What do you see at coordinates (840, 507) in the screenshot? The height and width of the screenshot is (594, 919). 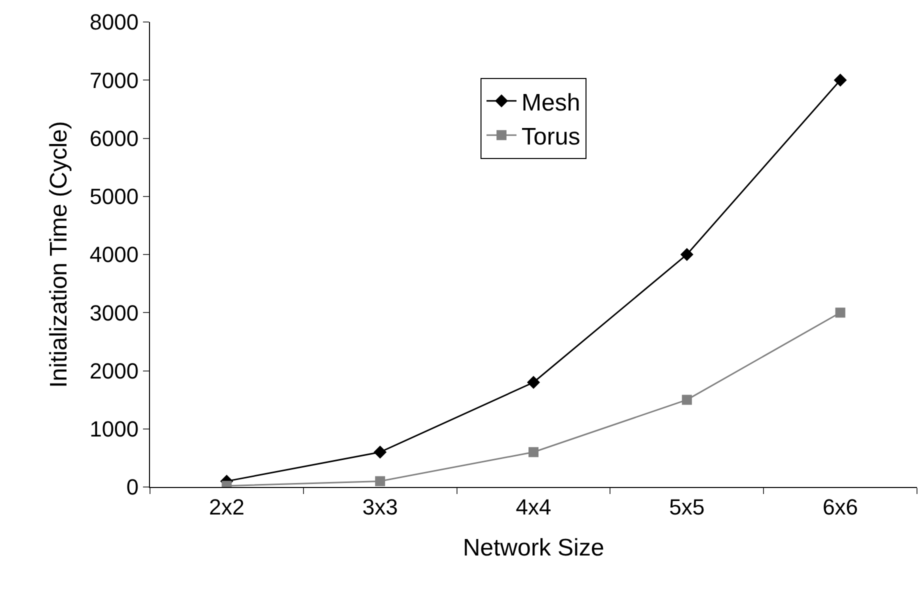 I see `x-tick-label: 6x6` at bounding box center [840, 507].